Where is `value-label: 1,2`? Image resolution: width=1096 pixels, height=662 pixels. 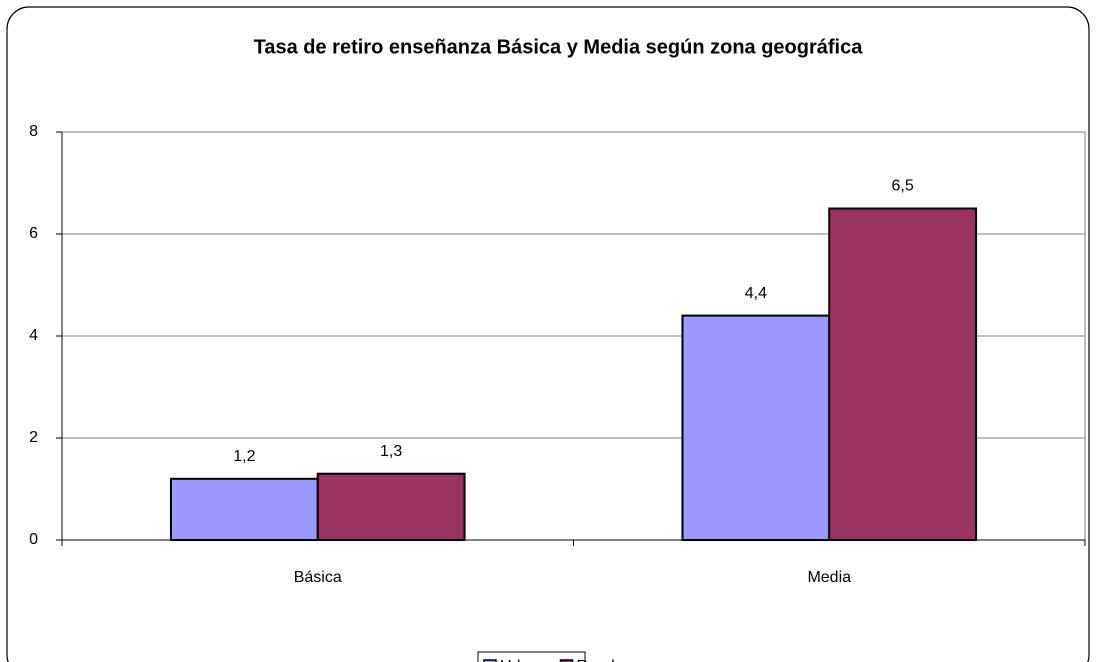
value-label: 1,2 is located at coordinates (244, 456).